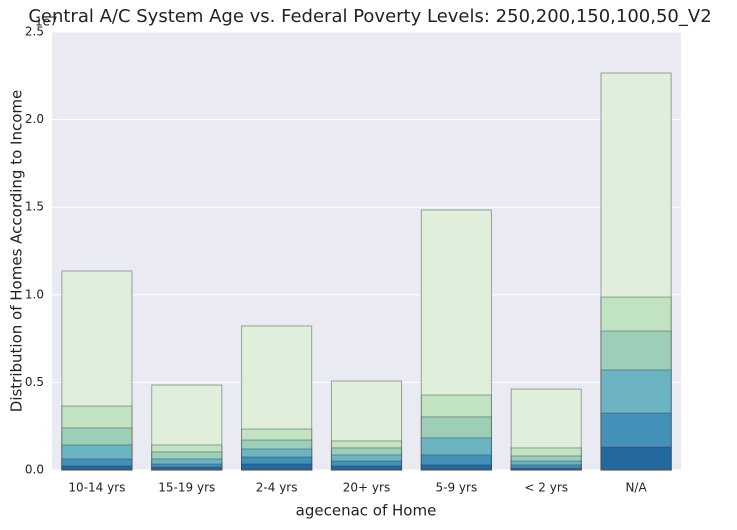 Image resolution: width=737 pixels, height=530 pixels. Describe the element at coordinates (366, 511) in the screenshot. I see `x-axis-label: agecenac of Home` at that location.